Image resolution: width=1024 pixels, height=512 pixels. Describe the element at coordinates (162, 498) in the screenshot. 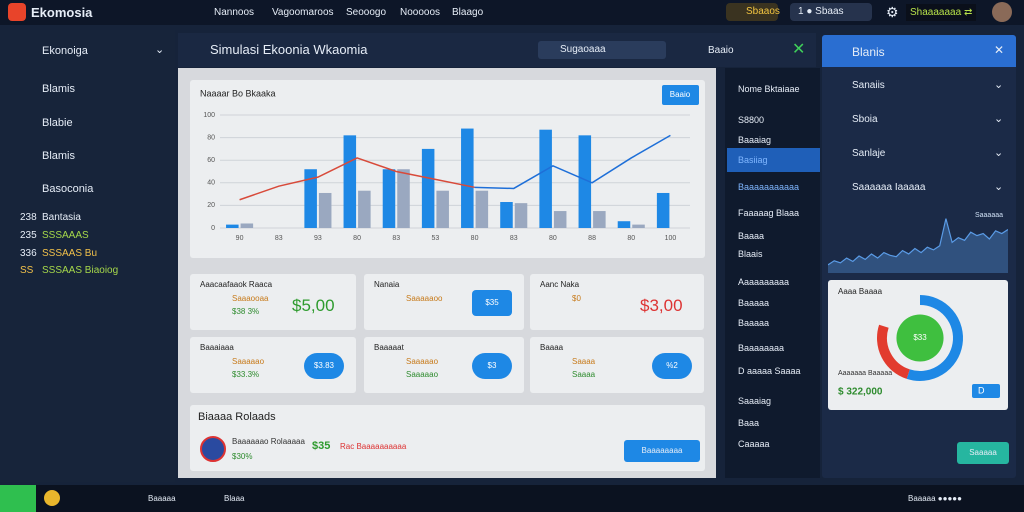

I see `task-item: Baaaaa` at that location.